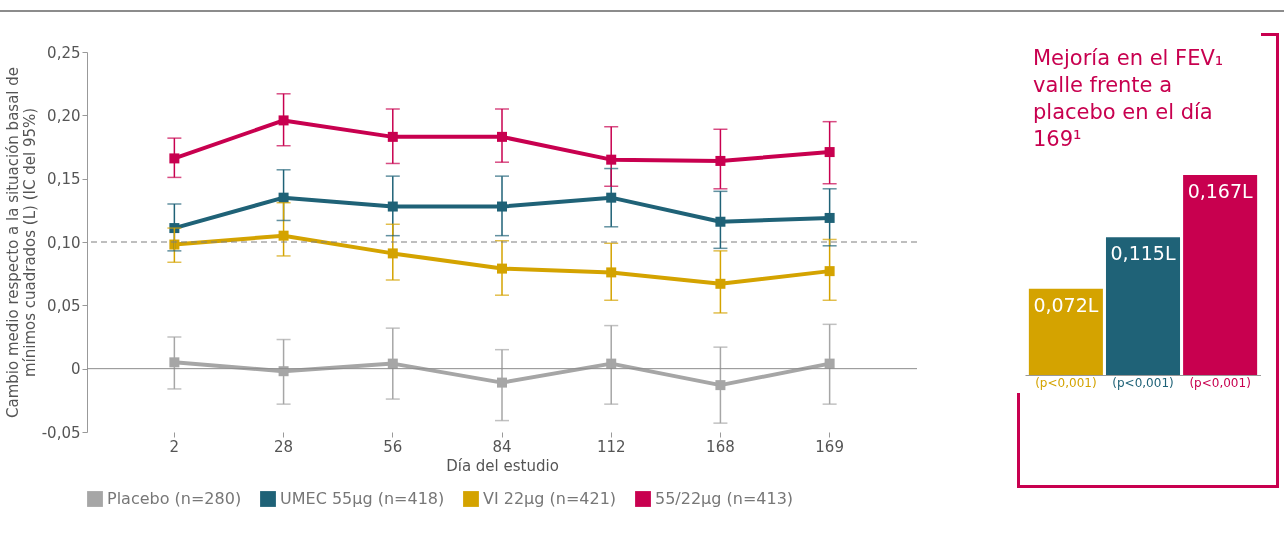  Describe the element at coordinates (720, 446) in the screenshot. I see `x-tick-label: 168` at that location.